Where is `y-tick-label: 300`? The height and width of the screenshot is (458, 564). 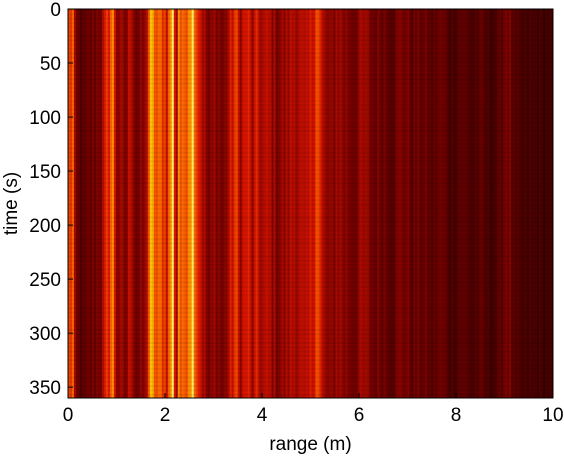 y-tick-label: 300 is located at coordinates (45, 334).